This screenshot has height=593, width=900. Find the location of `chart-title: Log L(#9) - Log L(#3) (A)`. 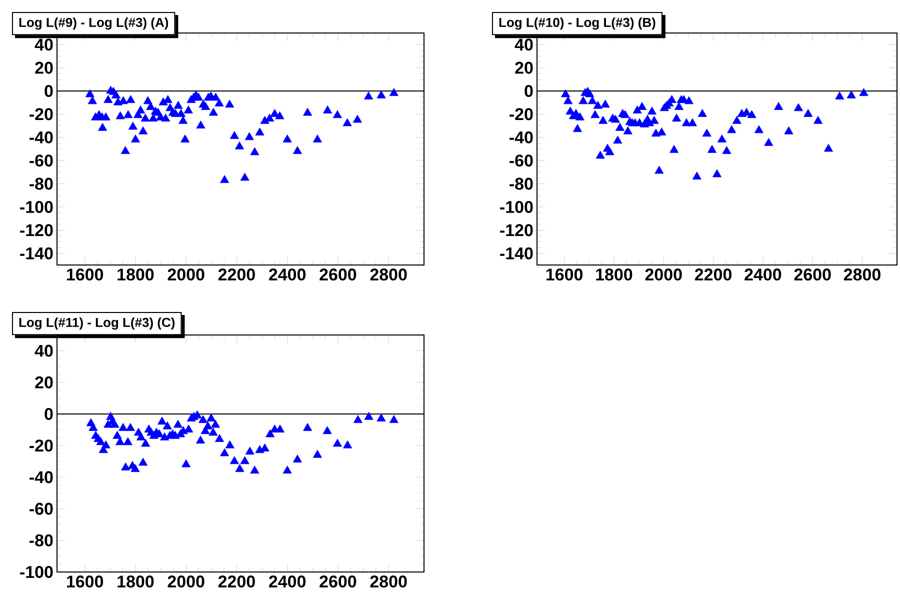

chart-title: Log L(#9) - Log L(#3) (A) is located at coordinates (93, 23).